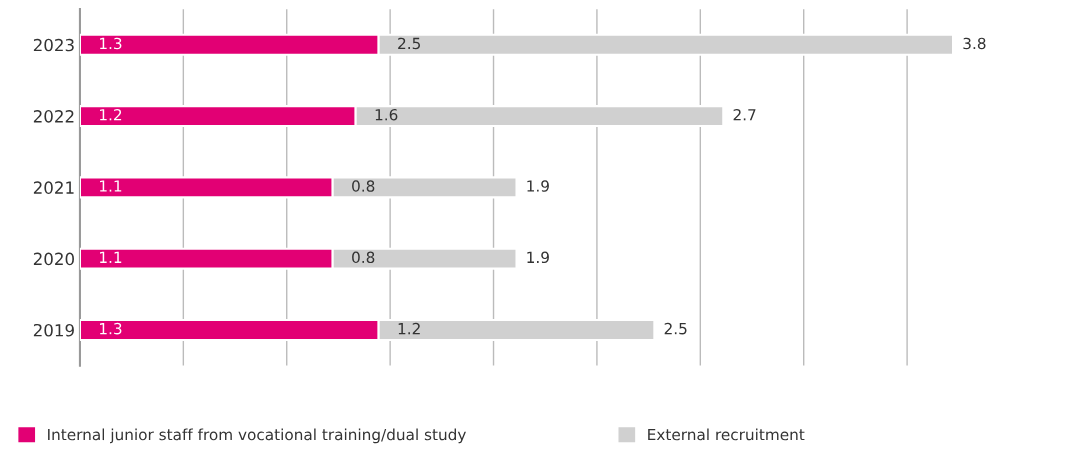 Image resolution: width=1066 pixels, height=457 pixels. I want to click on y-tick-label: 2023, so click(53, 45).